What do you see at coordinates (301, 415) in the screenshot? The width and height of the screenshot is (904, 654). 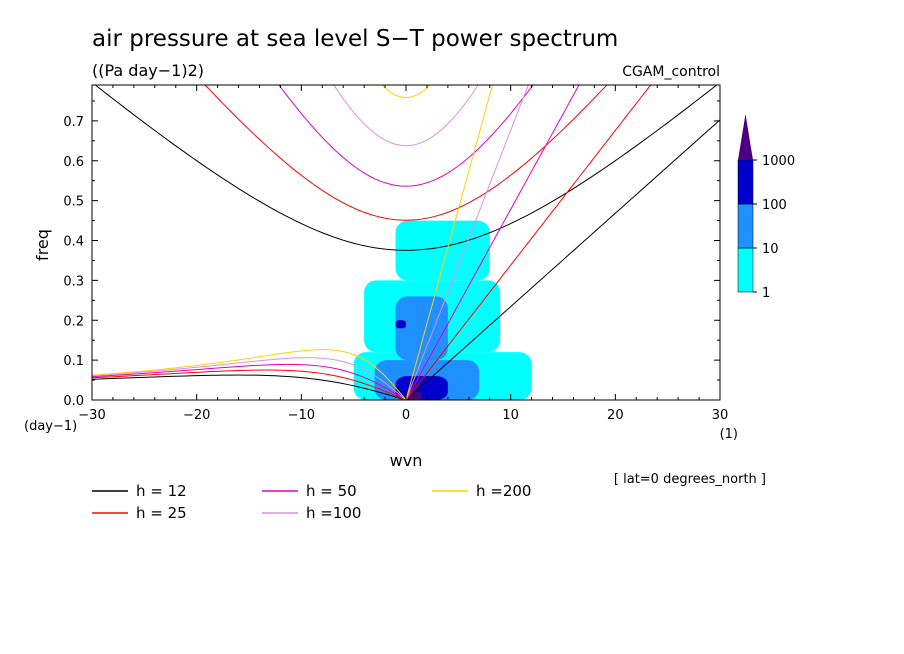 I see `x-tick-label: −10` at bounding box center [301, 415].